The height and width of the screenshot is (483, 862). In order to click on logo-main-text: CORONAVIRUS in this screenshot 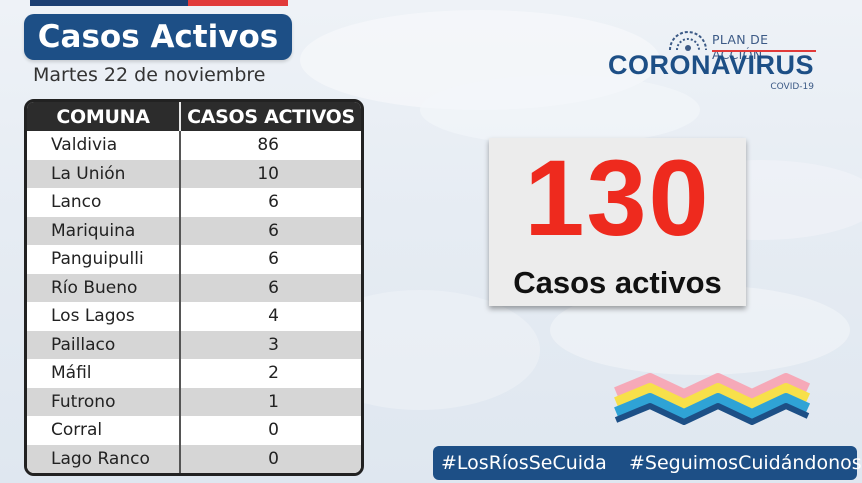, I will do `click(711, 65)`.